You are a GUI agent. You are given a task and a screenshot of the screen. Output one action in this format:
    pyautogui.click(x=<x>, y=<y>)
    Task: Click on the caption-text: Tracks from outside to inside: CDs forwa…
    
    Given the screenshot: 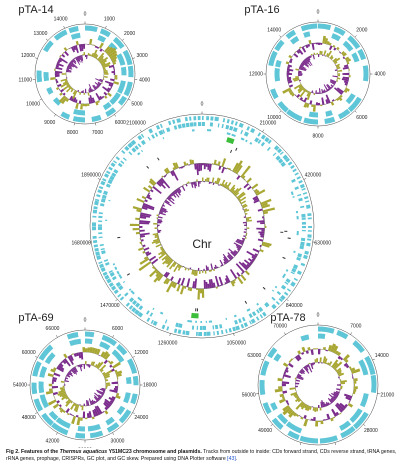 What is the action you would take?
    pyautogui.click(x=201, y=455)
    